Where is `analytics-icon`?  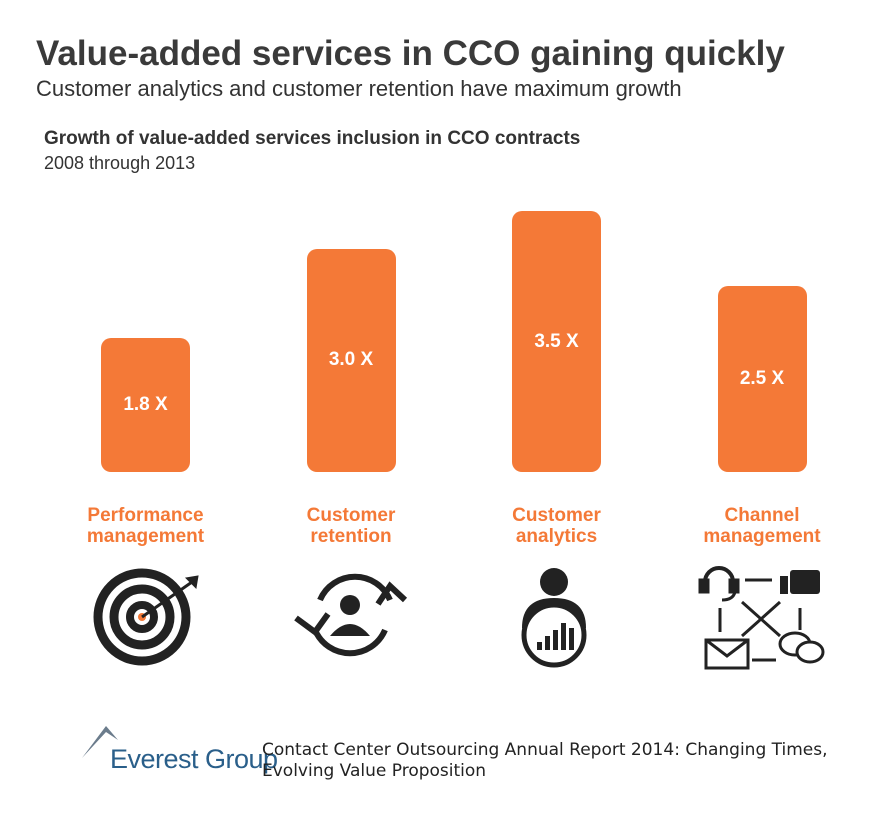
analytics-icon is located at coordinates (554, 618).